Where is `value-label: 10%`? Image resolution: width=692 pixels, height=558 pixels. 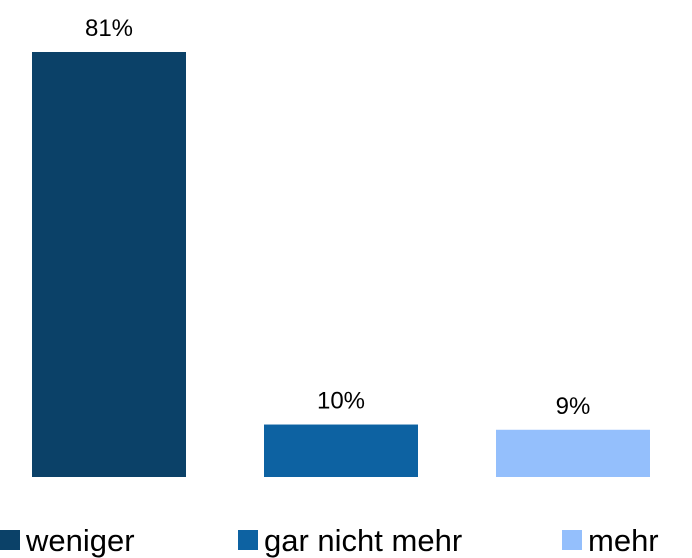 value-label: 10% is located at coordinates (341, 401).